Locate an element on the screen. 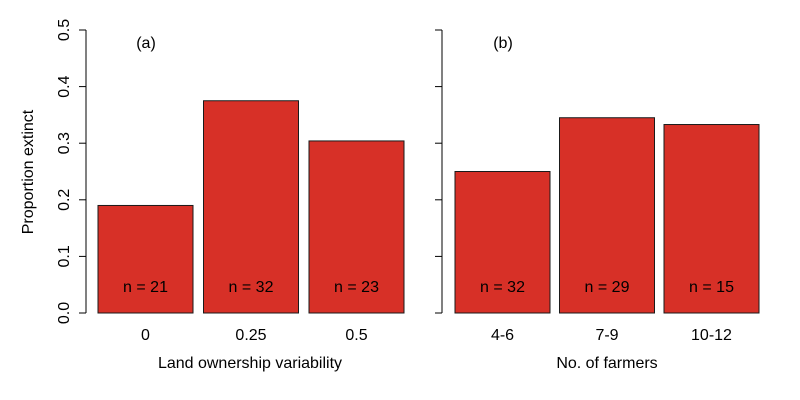 This screenshot has height=400, width=800. y-axis-title: Proportion extinct is located at coordinates (28, 171).